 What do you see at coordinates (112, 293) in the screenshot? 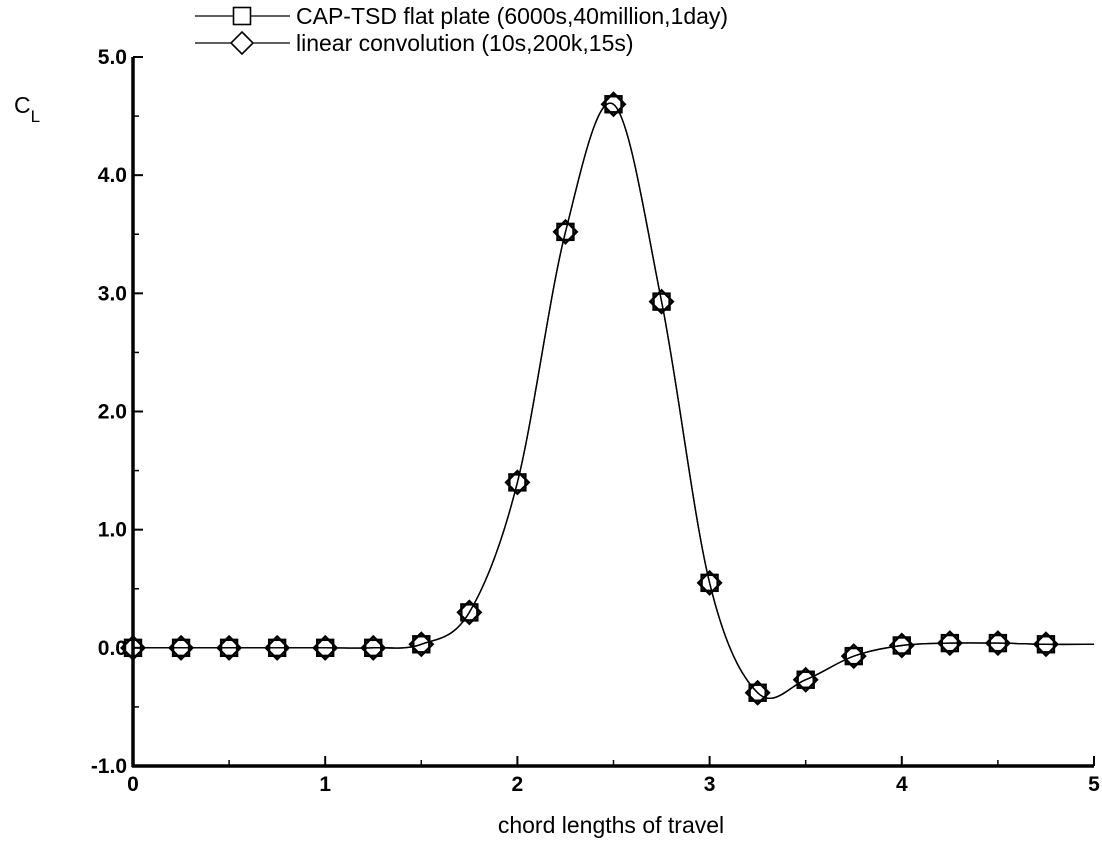
I see `y-tick-label: 3.0` at bounding box center [112, 293].